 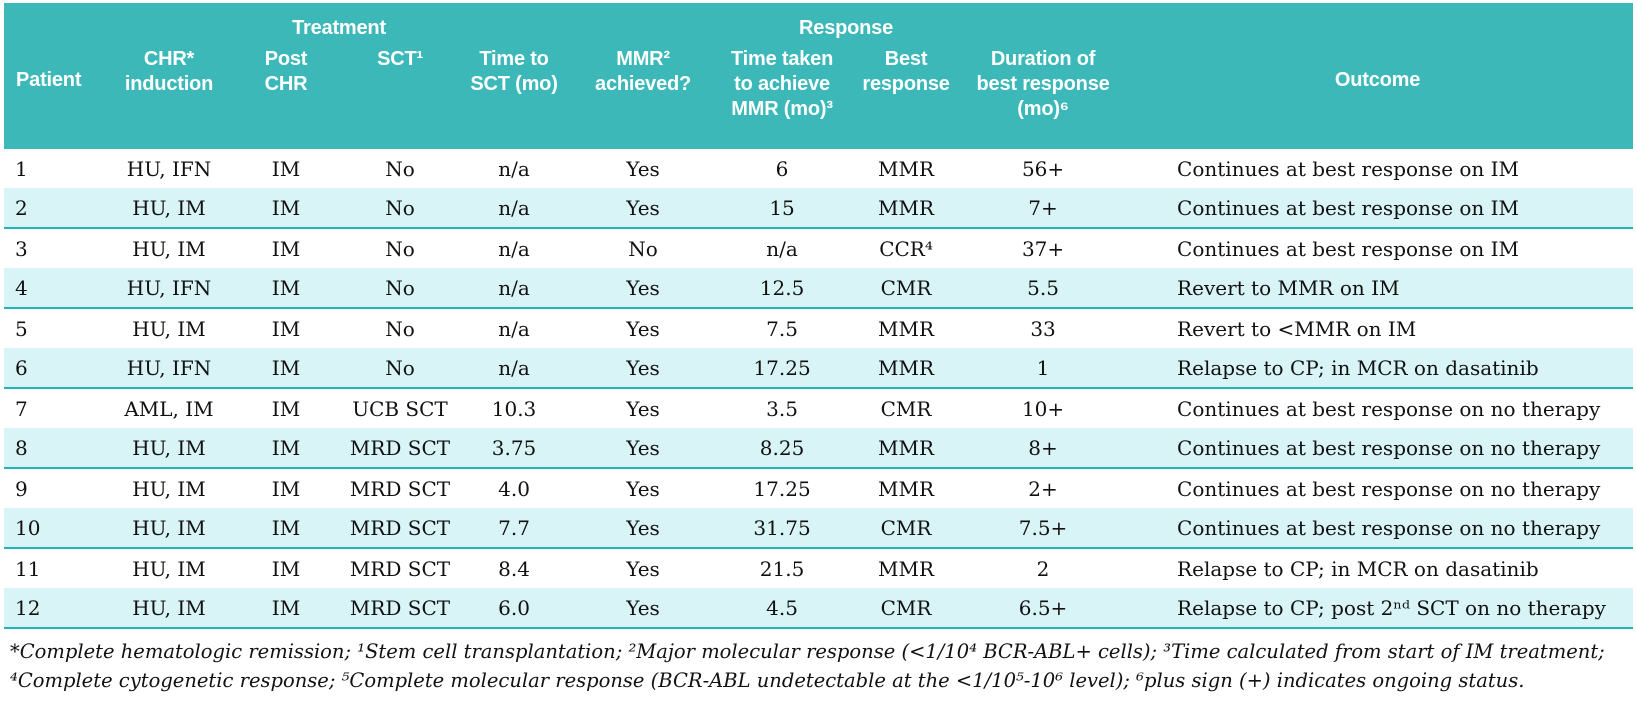 What do you see at coordinates (1043, 528) in the screenshot?
I see `cell-duration: 7.5+` at bounding box center [1043, 528].